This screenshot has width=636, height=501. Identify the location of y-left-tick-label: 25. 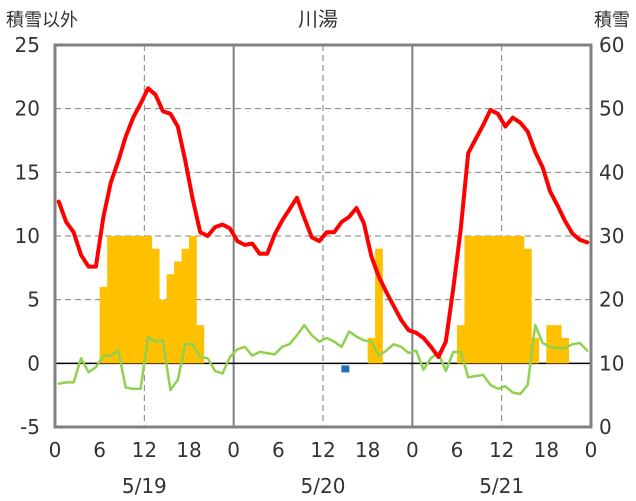
(27, 45).